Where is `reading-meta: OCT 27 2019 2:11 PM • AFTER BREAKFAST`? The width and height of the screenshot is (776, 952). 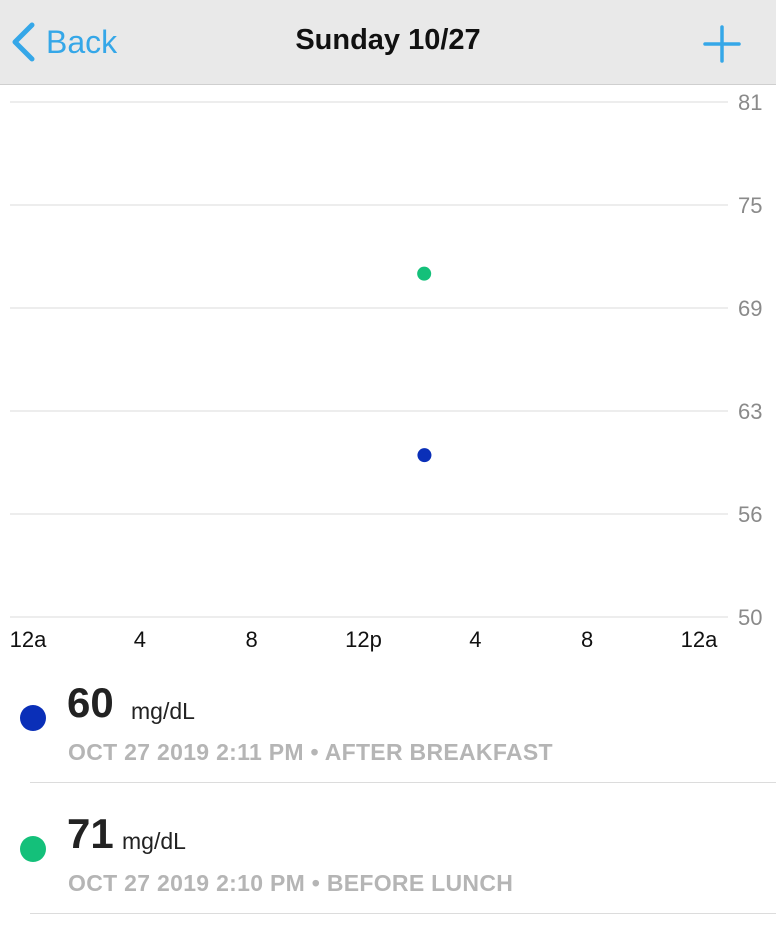 reading-meta: OCT 27 2019 2:11 PM • AFTER BREAKFAST is located at coordinates (310, 752).